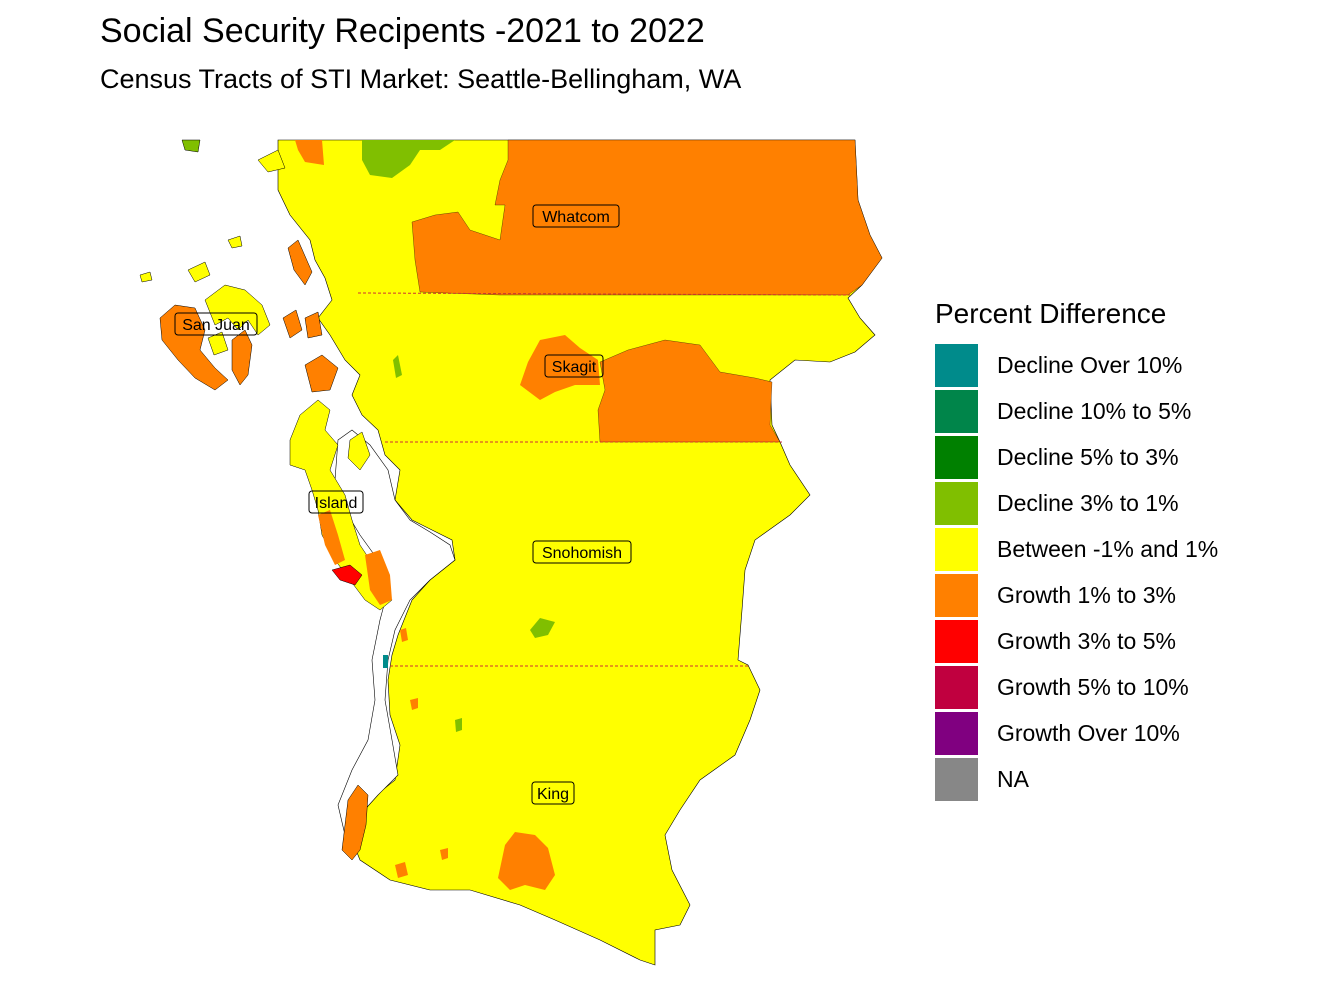  What do you see at coordinates (300, 262) in the screenshot?
I see `lummi-island` at bounding box center [300, 262].